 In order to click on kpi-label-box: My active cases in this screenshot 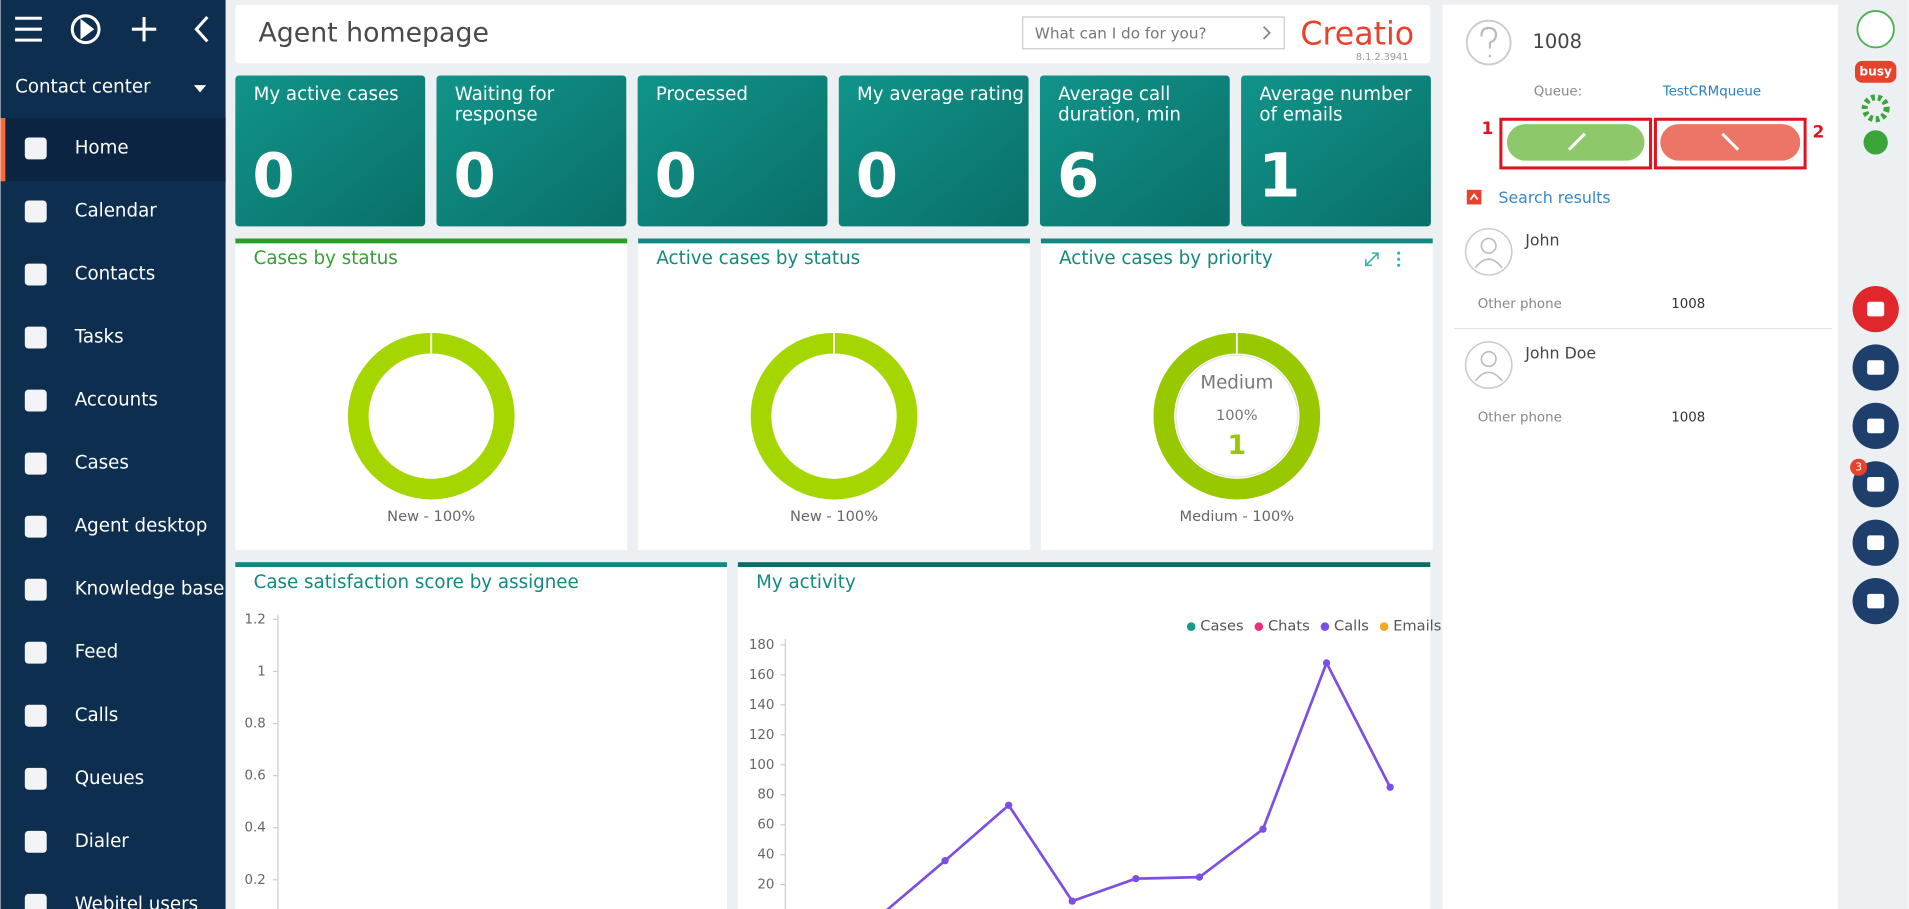, I will do `click(326, 94)`.